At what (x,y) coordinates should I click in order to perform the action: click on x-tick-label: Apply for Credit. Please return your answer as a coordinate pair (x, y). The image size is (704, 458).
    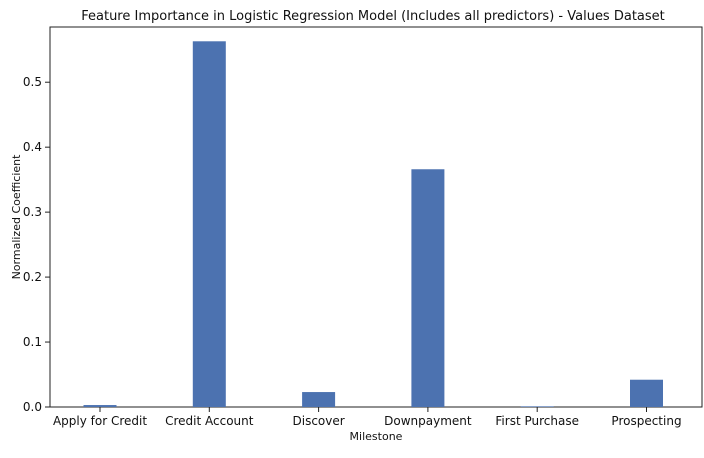
    Looking at the image, I should click on (100, 421).